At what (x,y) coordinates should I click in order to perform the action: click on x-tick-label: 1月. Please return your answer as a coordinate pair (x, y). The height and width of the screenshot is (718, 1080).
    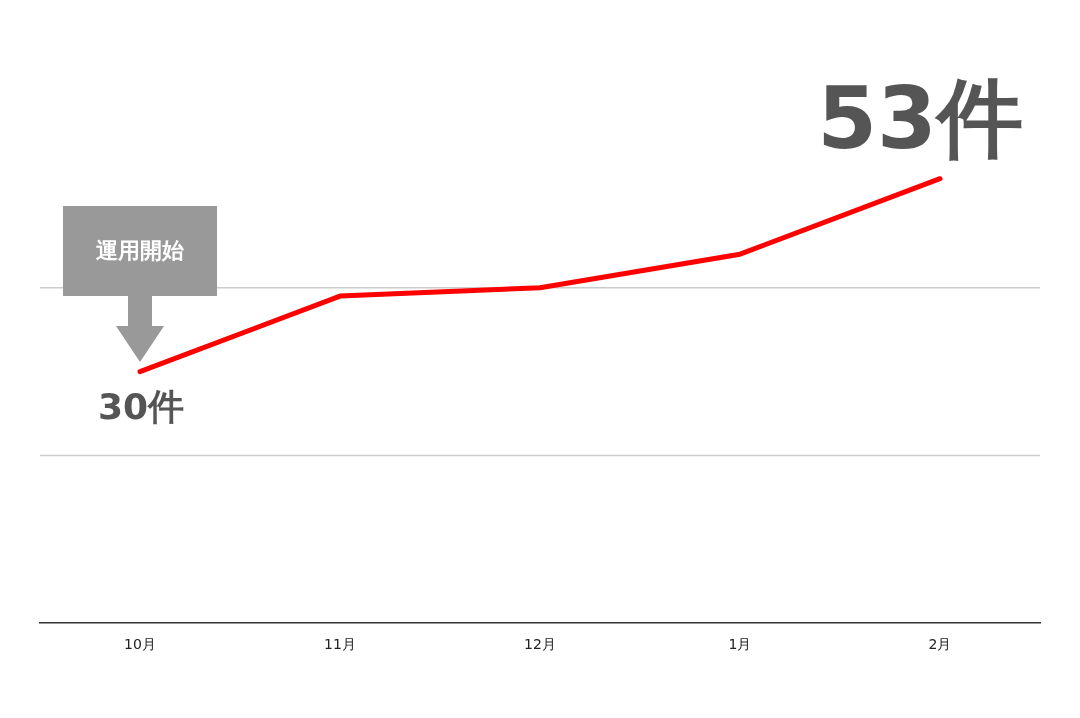
    Looking at the image, I should click on (740, 644).